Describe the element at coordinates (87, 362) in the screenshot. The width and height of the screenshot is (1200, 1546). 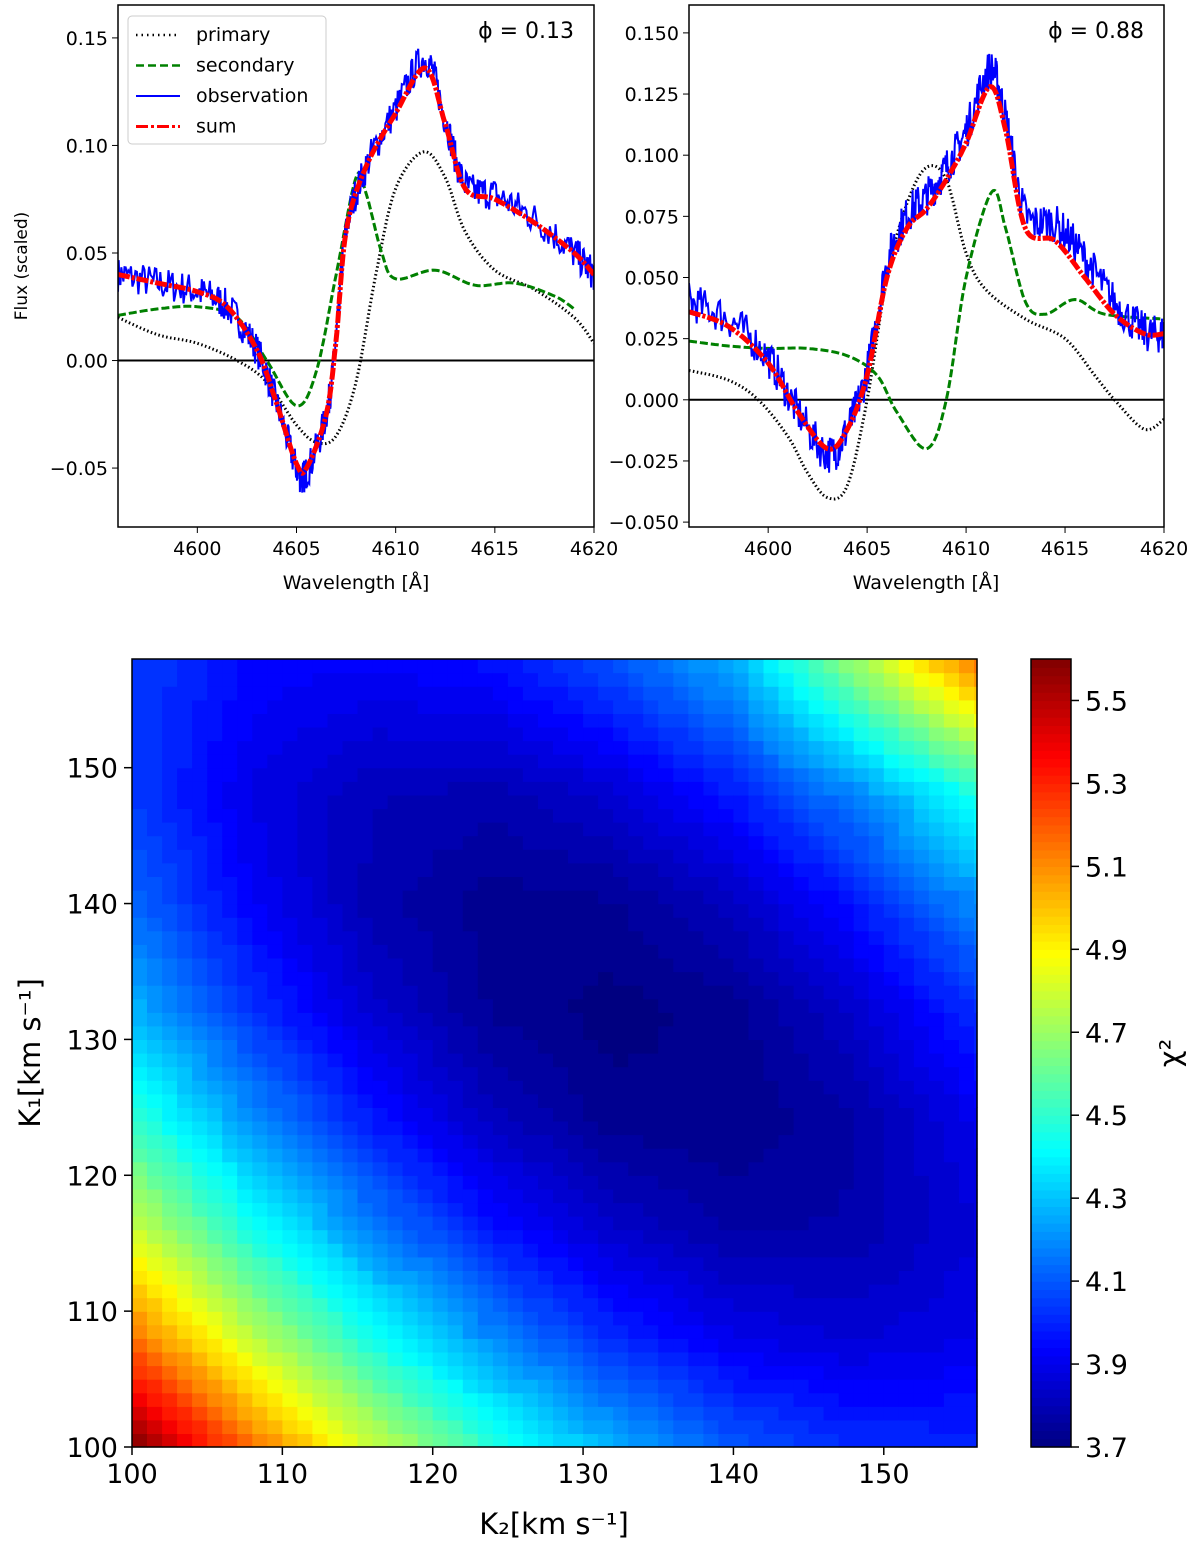
I see `y-tick-label: 0.00` at that location.